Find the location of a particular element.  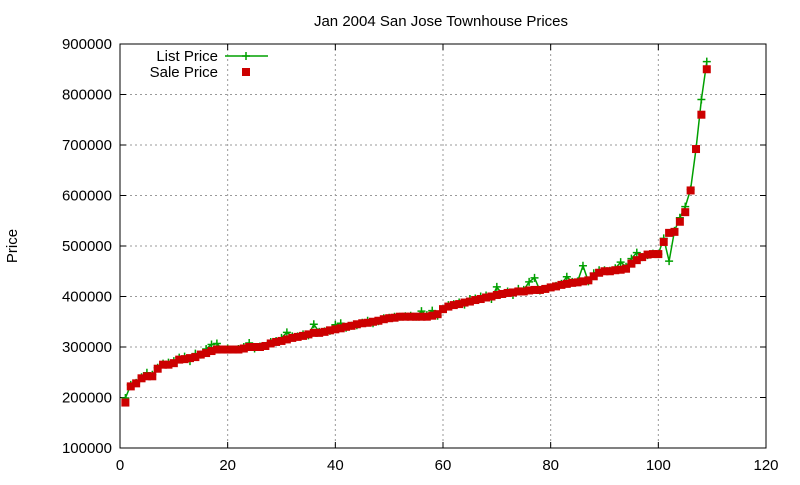

legend-label-sale-price: Sale Price is located at coordinates (184, 72).